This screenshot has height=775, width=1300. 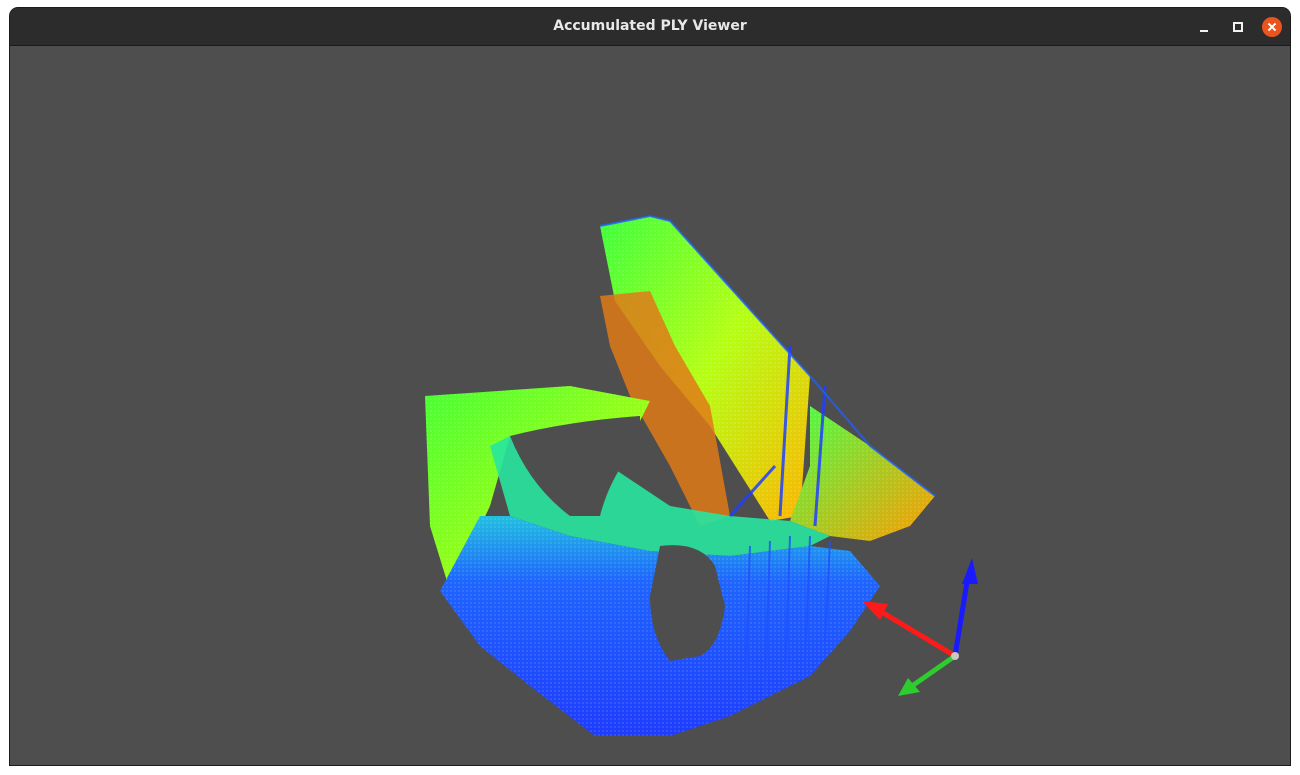 What do you see at coordinates (961, 616) in the screenshot?
I see `z-axis-line` at bounding box center [961, 616].